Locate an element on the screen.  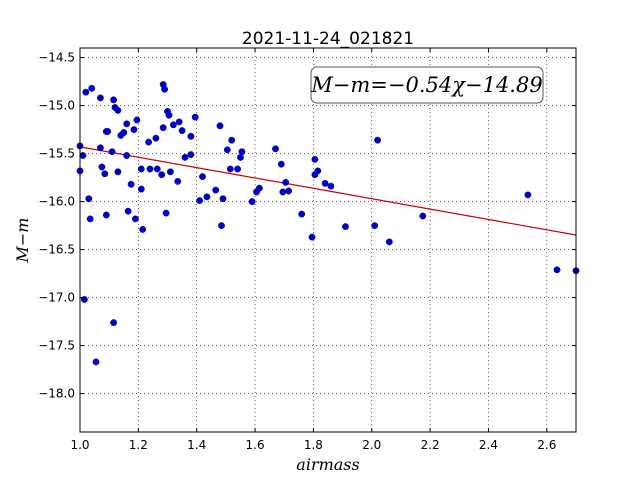
y-tick-label: −18.0 is located at coordinates (56, 394).